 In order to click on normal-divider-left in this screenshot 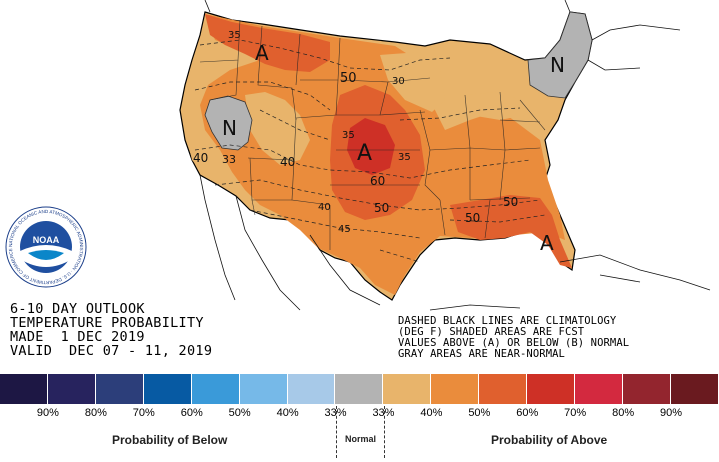, I will do `click(336, 432)`.